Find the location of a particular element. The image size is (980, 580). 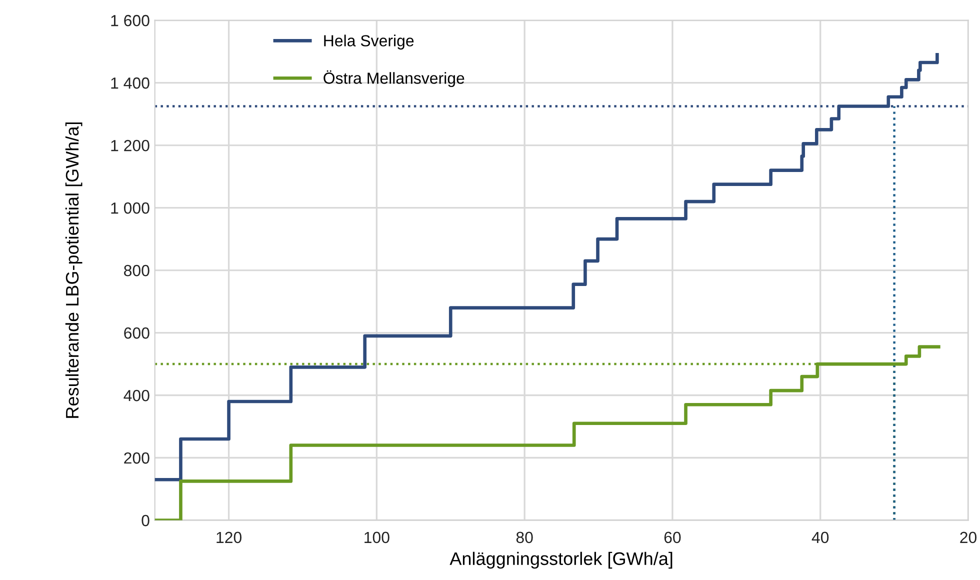

x-tick-label: 60 is located at coordinates (672, 538).